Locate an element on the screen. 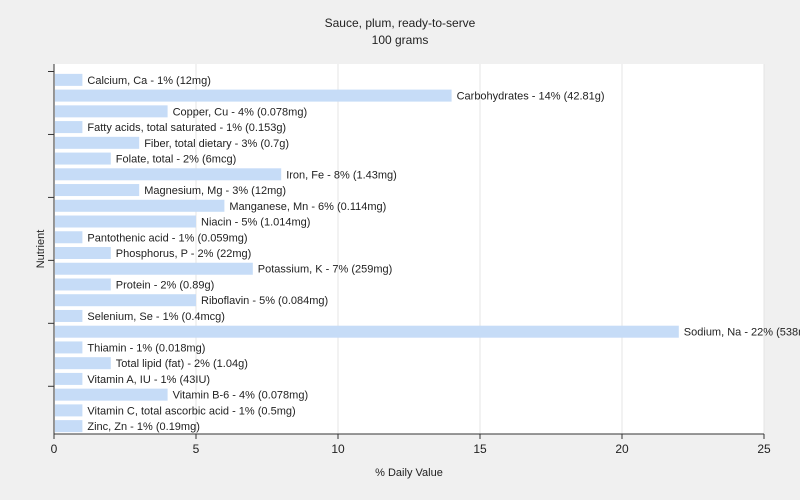 The image size is (800, 500). x-tick-label: 25 is located at coordinates (764, 449).